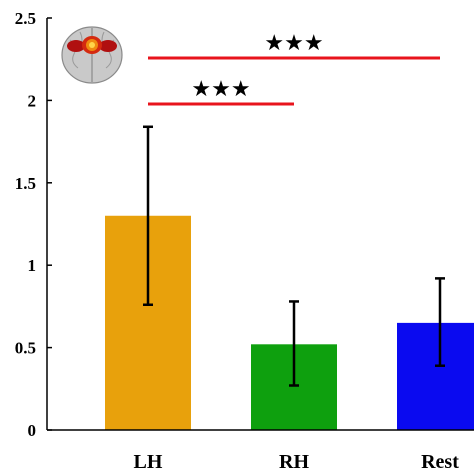 This screenshot has height=474, width=474. Describe the element at coordinates (32, 265) in the screenshot. I see `y-tick-label: 1` at that location.